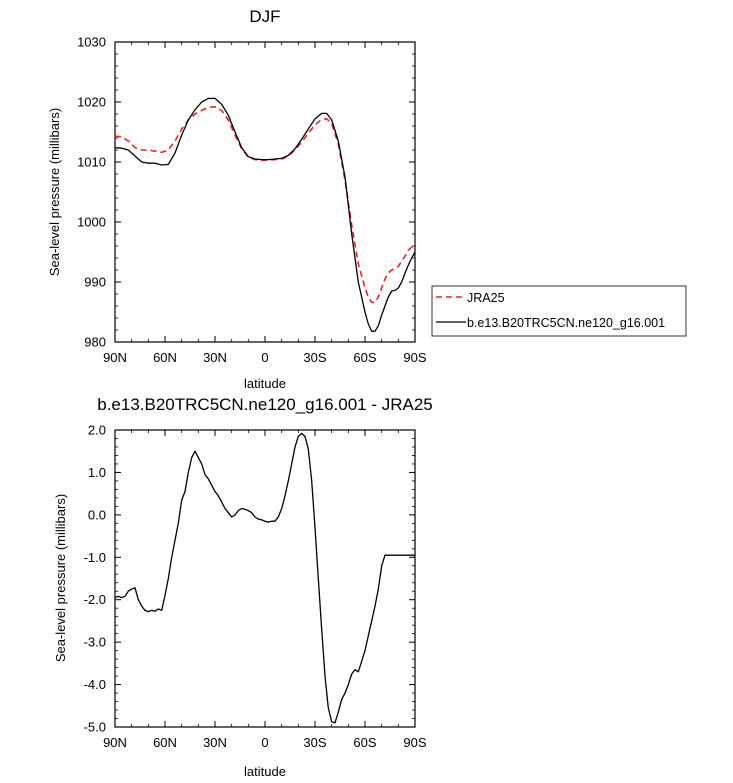 This screenshot has width=733, height=783. Describe the element at coordinates (95, 684) in the screenshot. I see `y-tick-label: -4.0` at that location.